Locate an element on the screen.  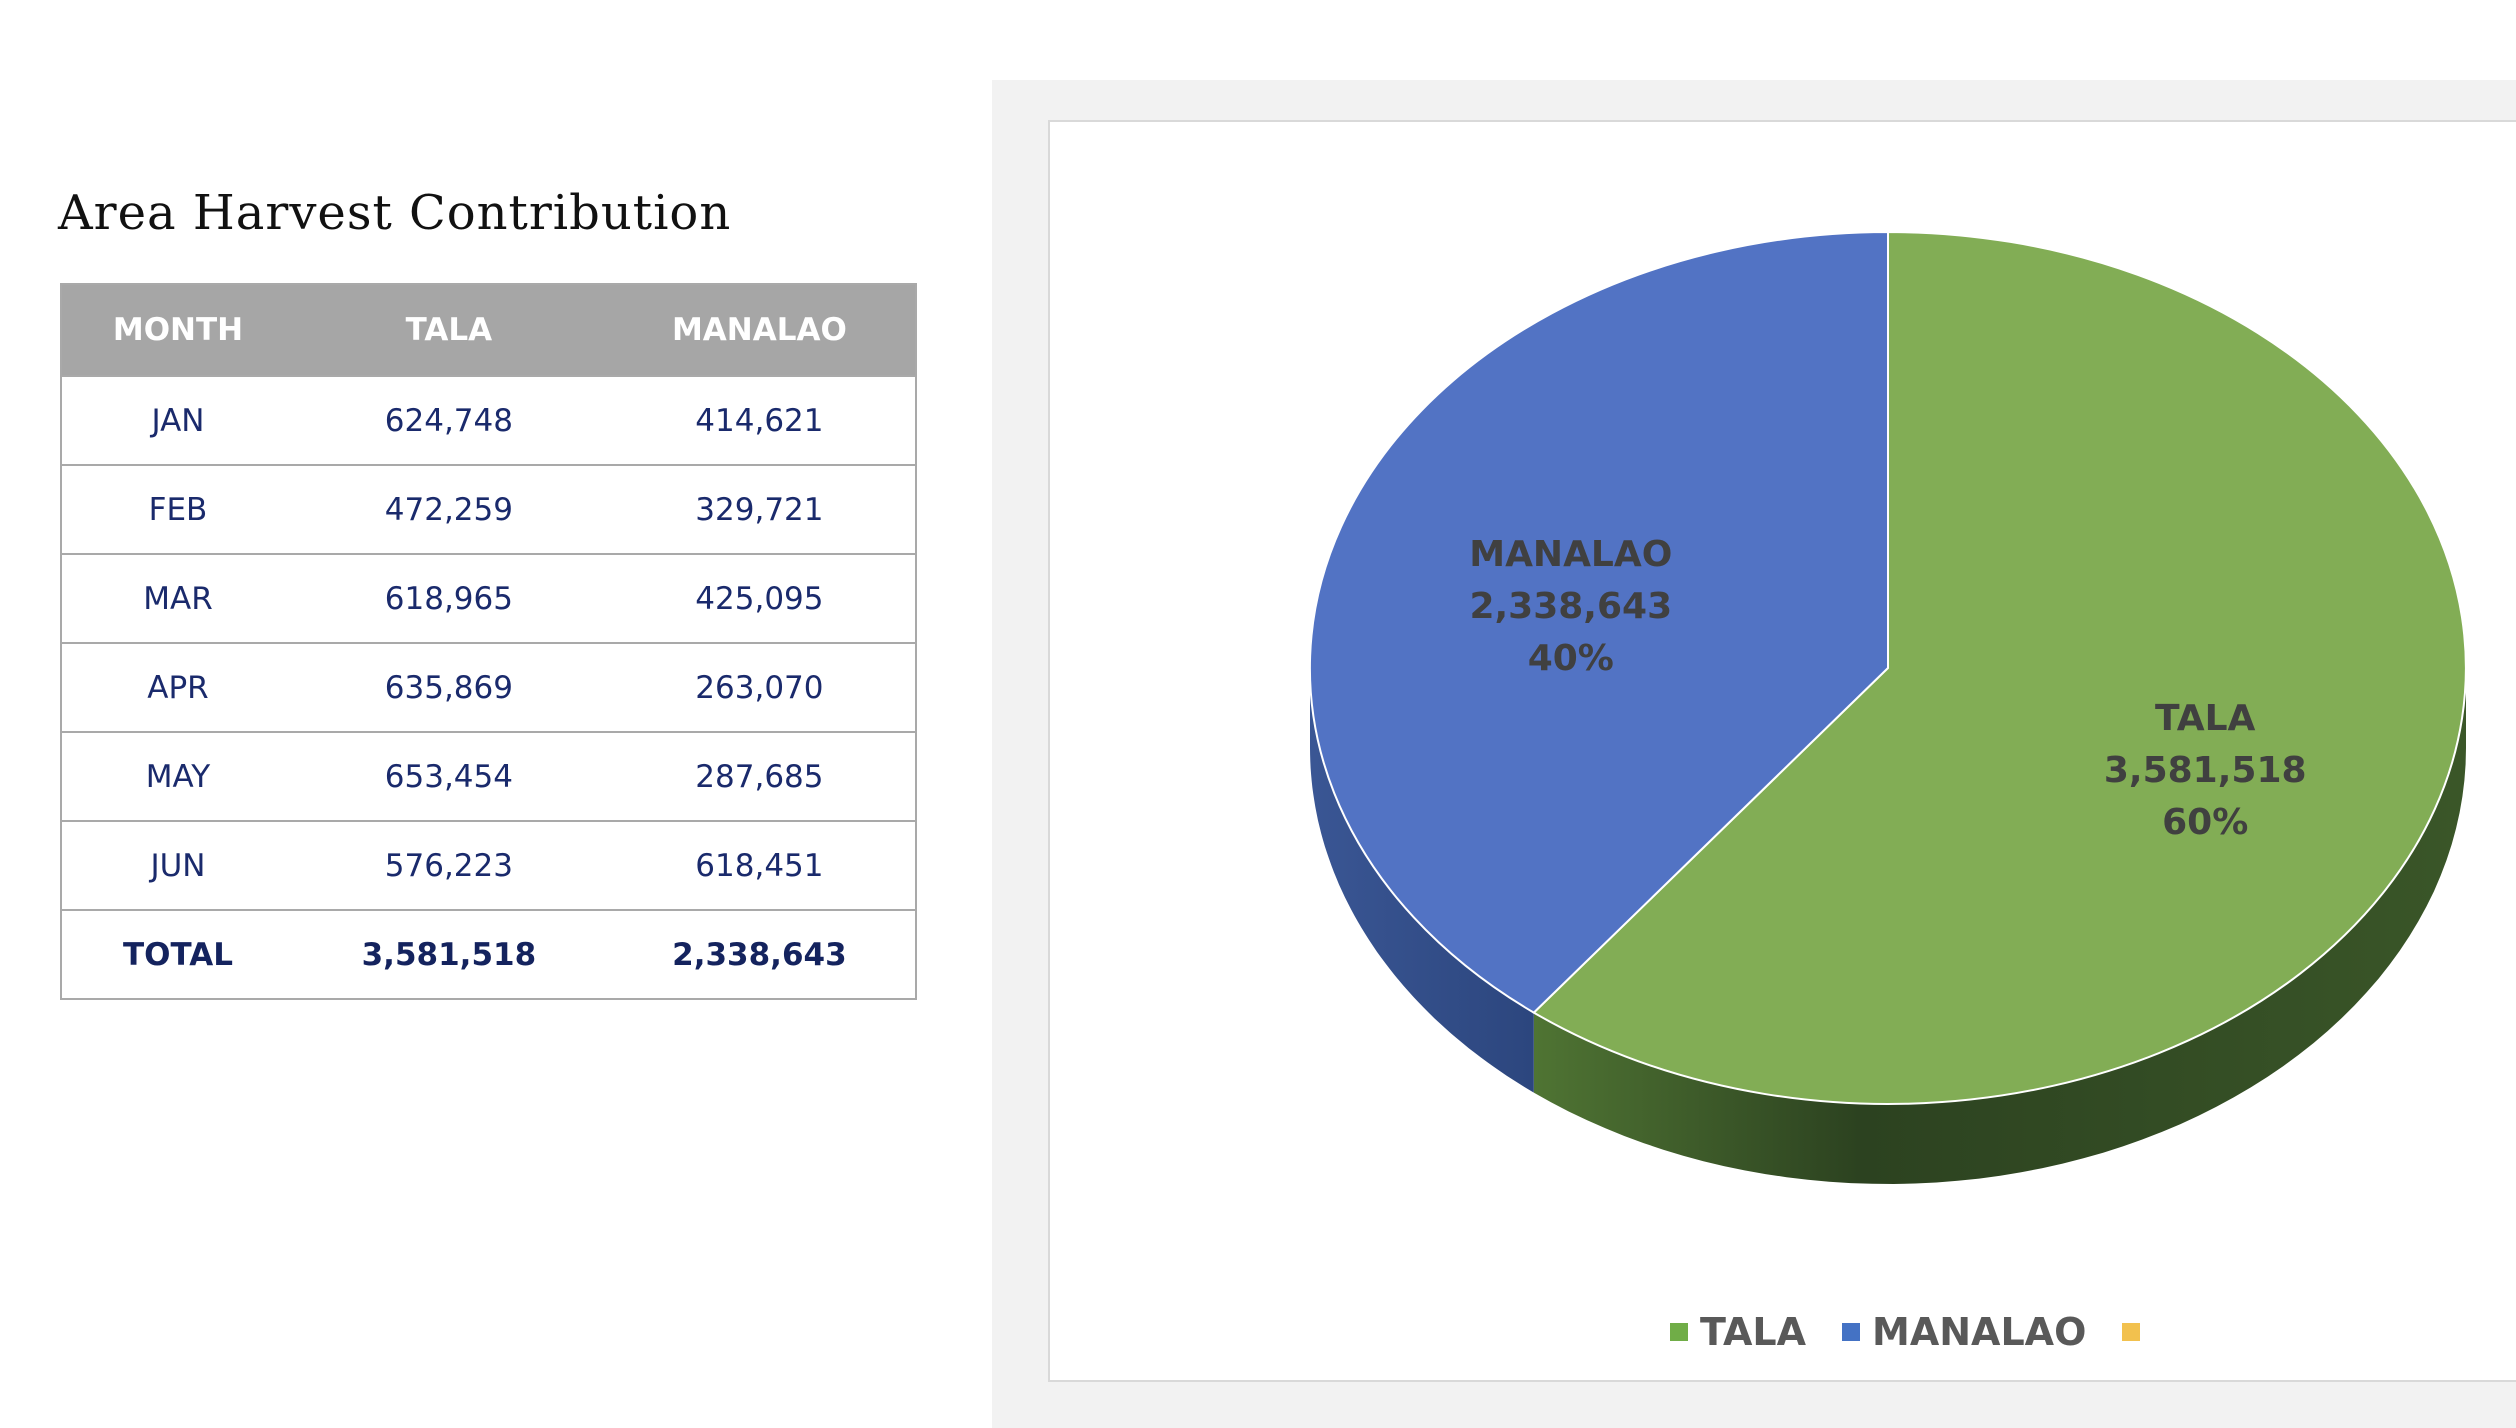
header-month: MONTH is located at coordinates (177, 330).